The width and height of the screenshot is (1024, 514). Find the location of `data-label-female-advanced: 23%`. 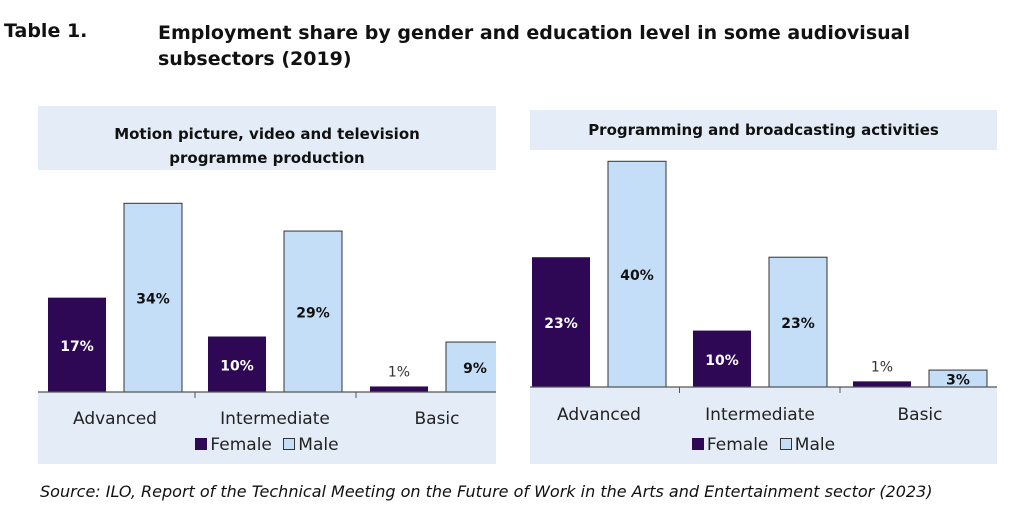

data-label-female-advanced: 23% is located at coordinates (561, 324).